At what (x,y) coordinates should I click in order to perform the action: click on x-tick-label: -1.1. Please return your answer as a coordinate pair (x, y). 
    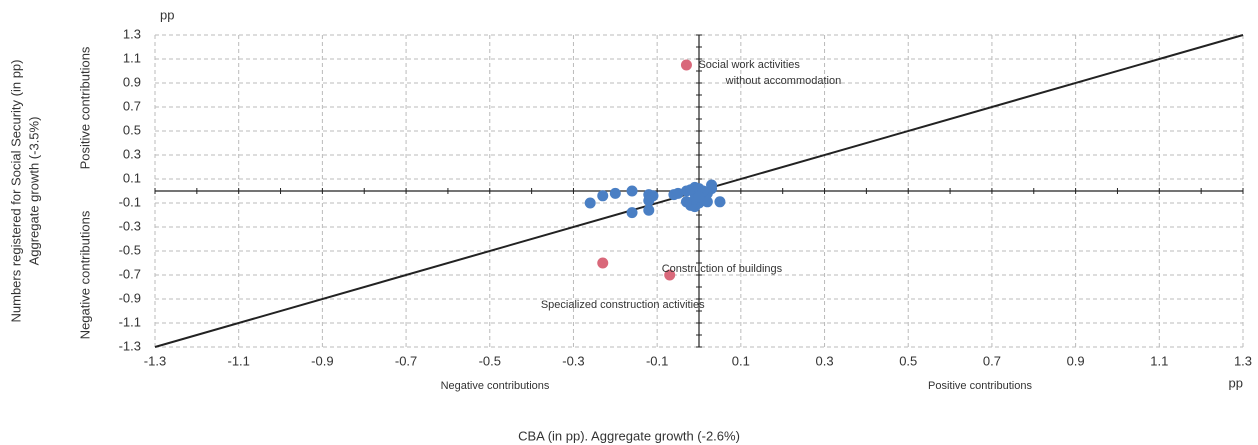
    Looking at the image, I should click on (238, 360).